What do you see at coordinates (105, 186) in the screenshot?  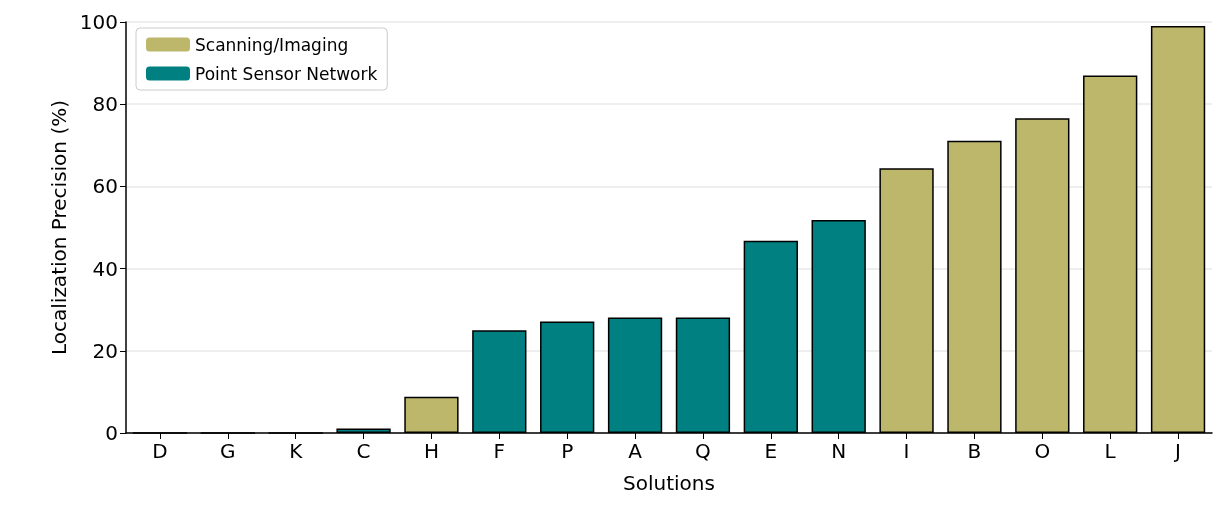 I see `y-tick-label: 60` at bounding box center [105, 186].